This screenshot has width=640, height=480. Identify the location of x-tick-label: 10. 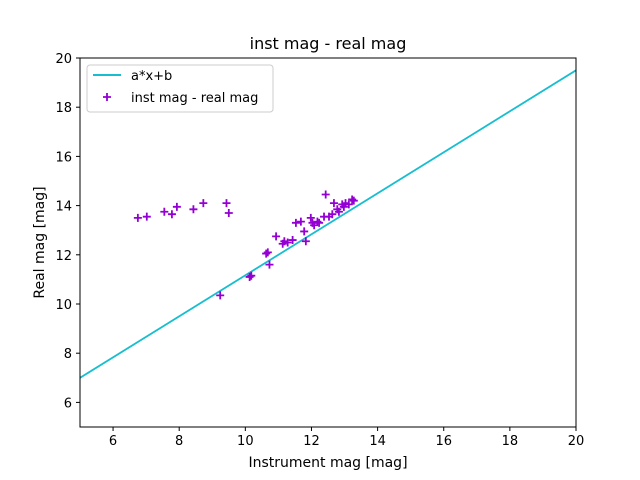
(245, 441).